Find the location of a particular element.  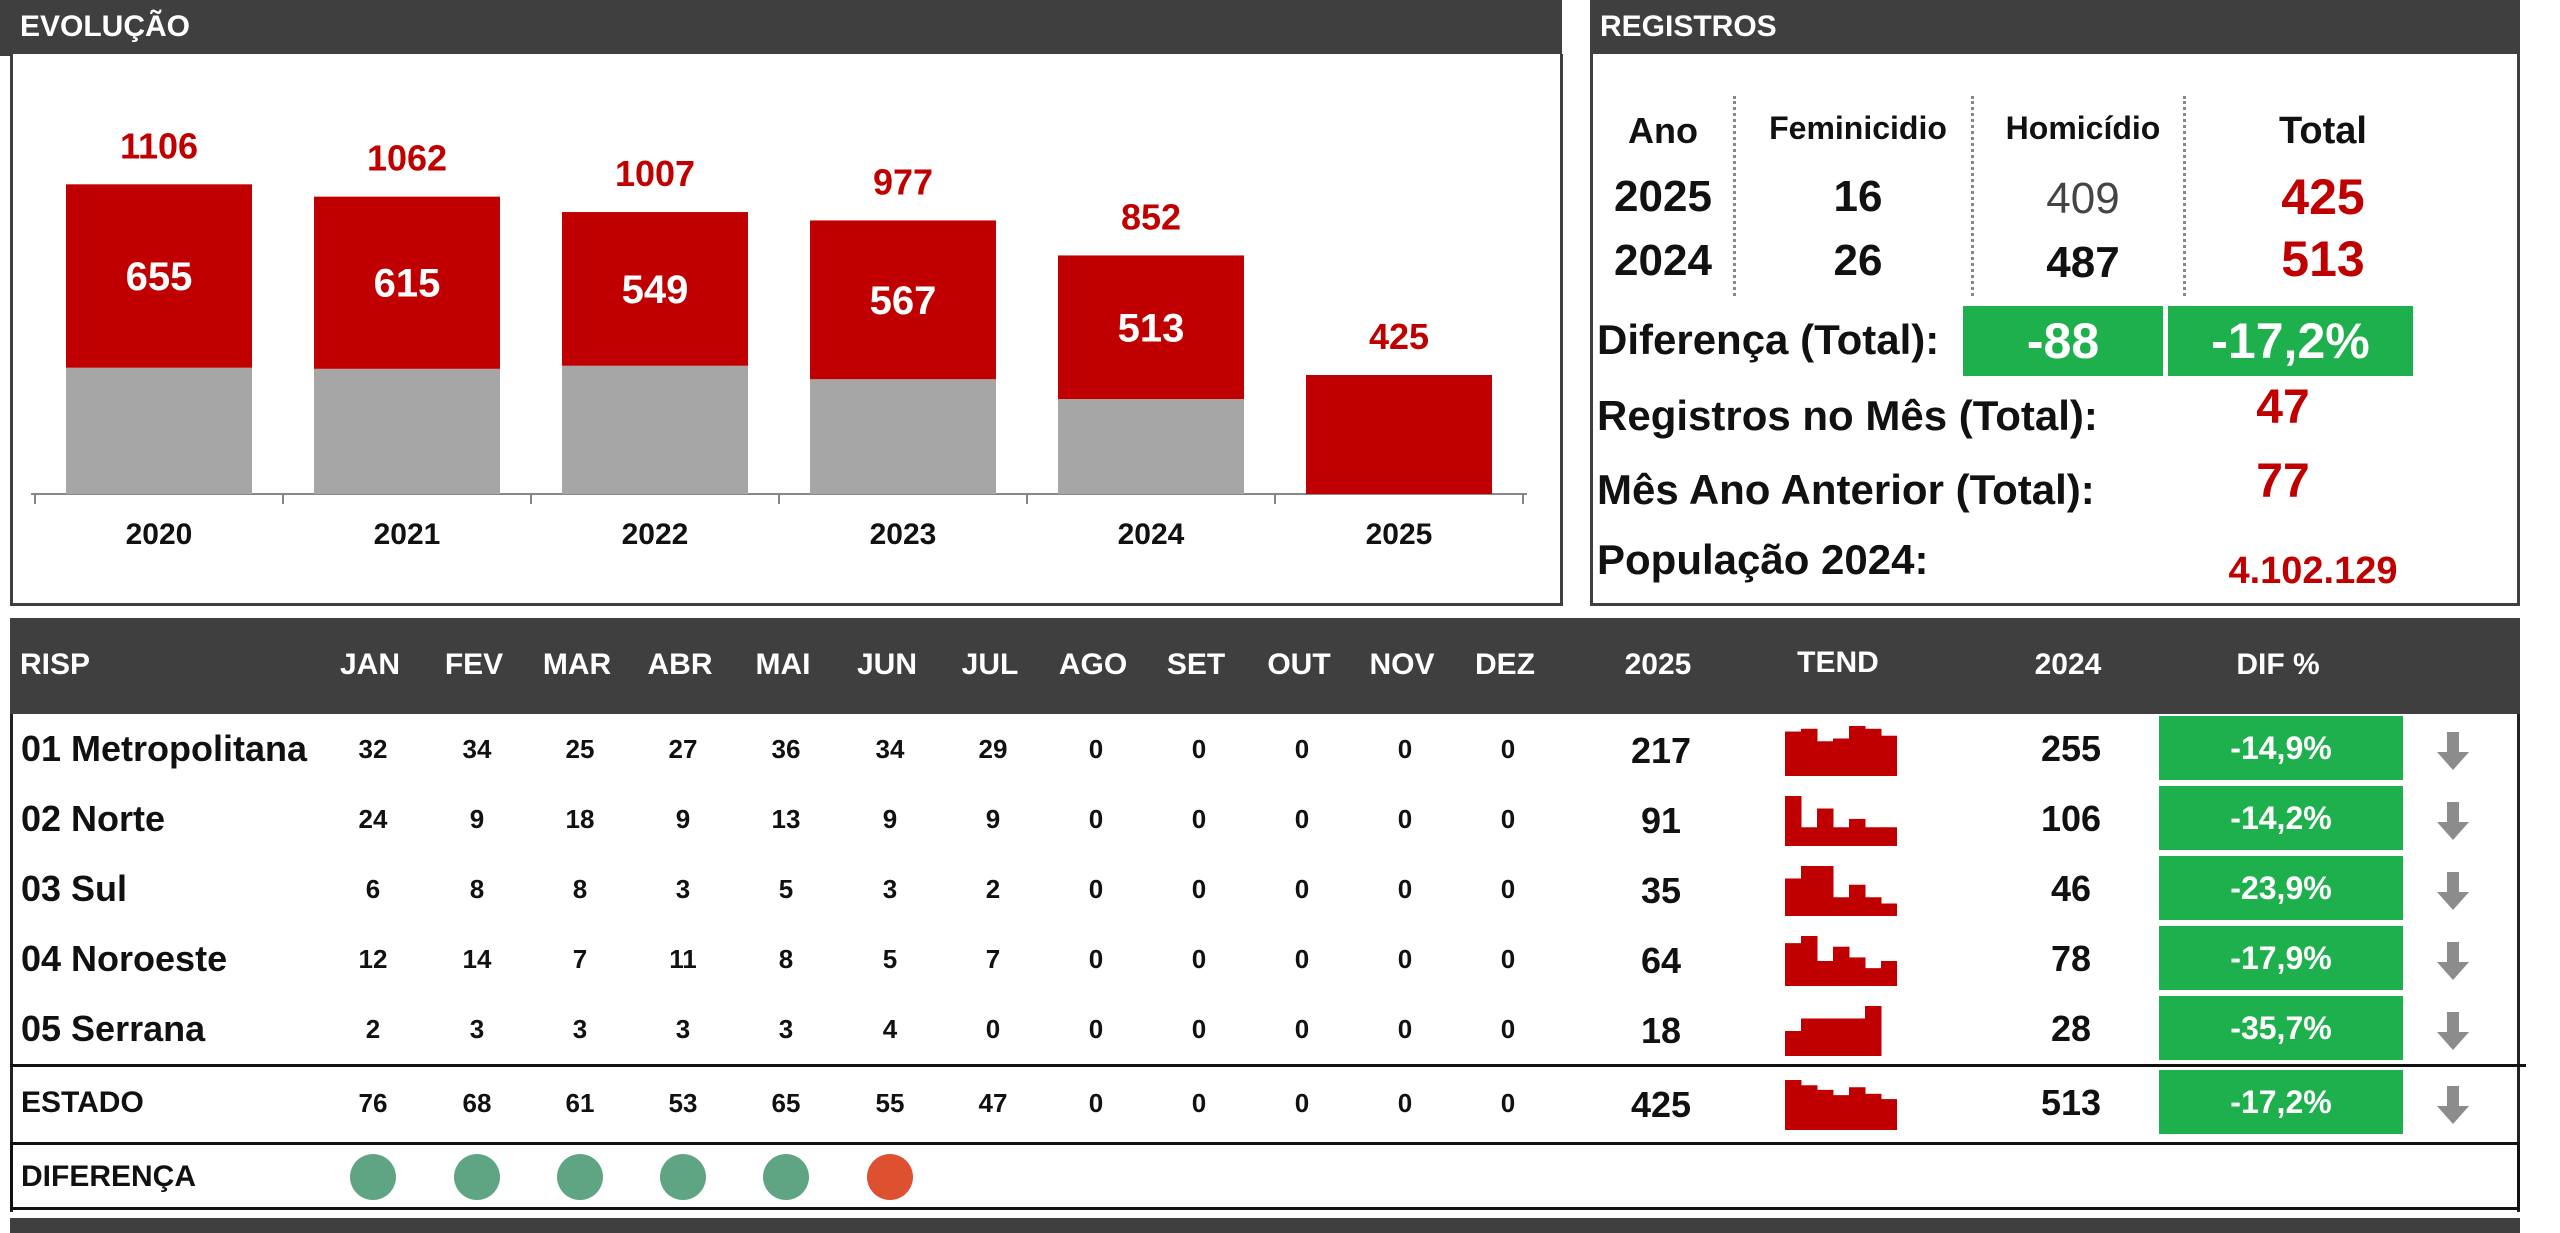

total-2025-value: 18 is located at coordinates (1661, 1030).